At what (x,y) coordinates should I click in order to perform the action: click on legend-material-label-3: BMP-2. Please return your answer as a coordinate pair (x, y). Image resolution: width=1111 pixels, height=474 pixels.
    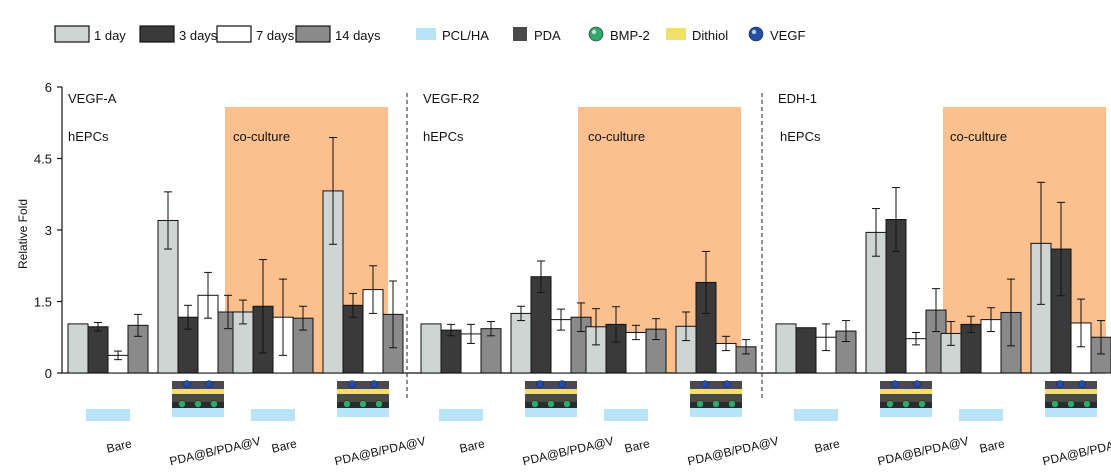
    Looking at the image, I should click on (630, 35).